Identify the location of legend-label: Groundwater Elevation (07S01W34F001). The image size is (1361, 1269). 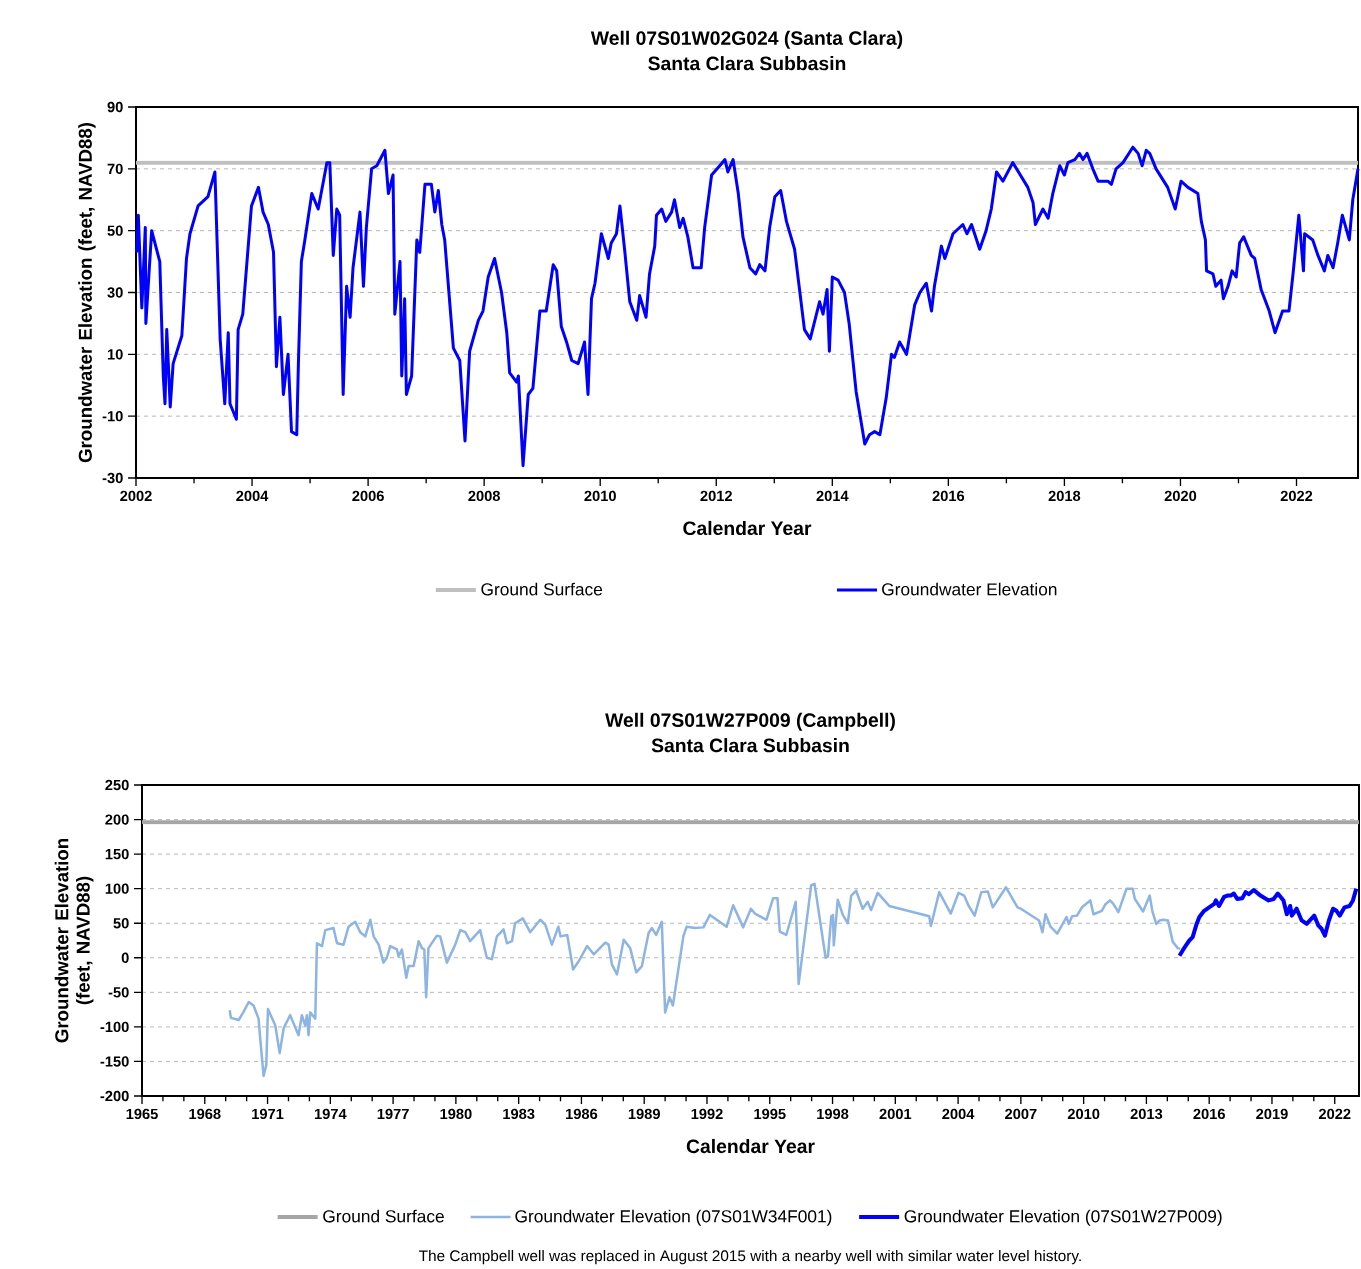
(673, 1217).